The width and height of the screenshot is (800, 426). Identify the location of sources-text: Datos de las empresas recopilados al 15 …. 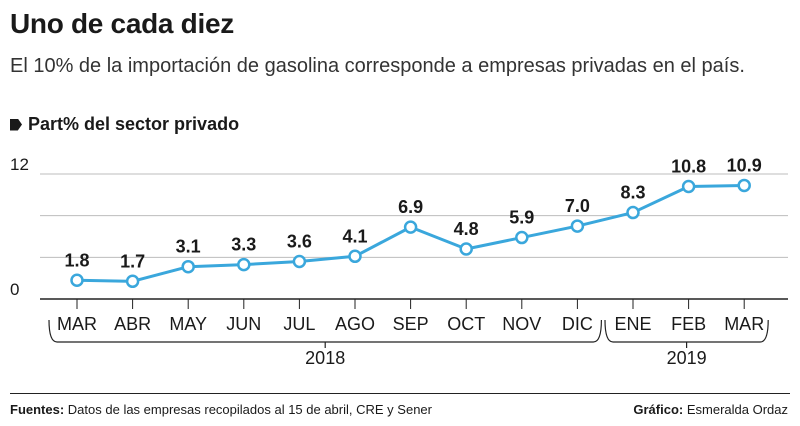
(249, 409).